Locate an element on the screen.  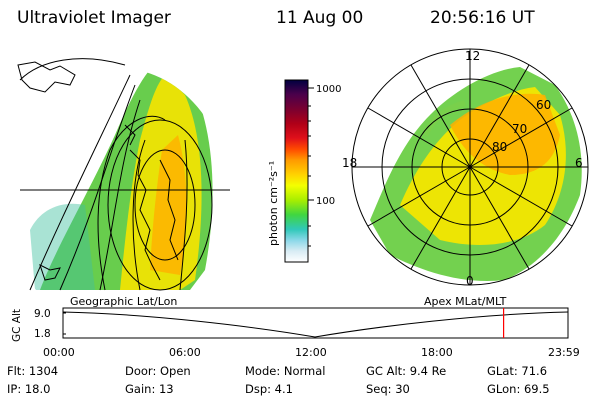
x-tick-0600: 06:00 is located at coordinates (185, 352).